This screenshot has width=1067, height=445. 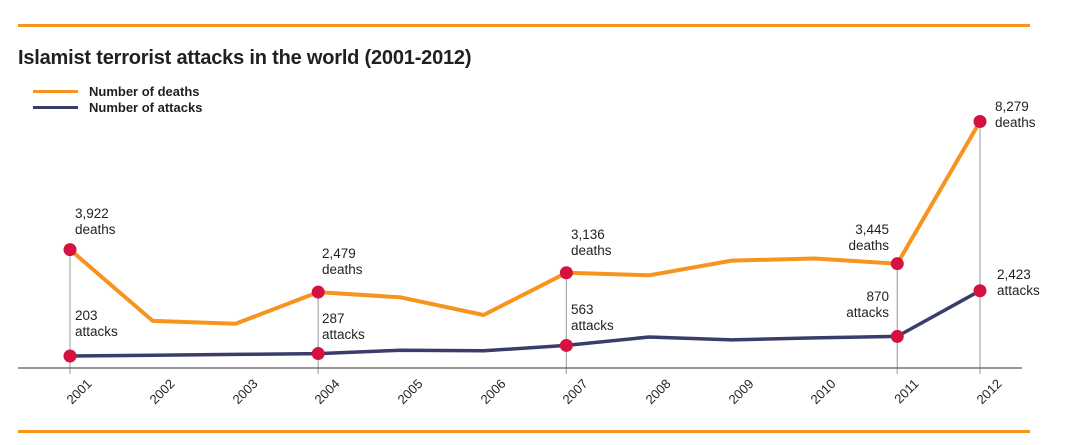 I want to click on legend-item-deaths: Number of deaths, so click(x=117, y=91).